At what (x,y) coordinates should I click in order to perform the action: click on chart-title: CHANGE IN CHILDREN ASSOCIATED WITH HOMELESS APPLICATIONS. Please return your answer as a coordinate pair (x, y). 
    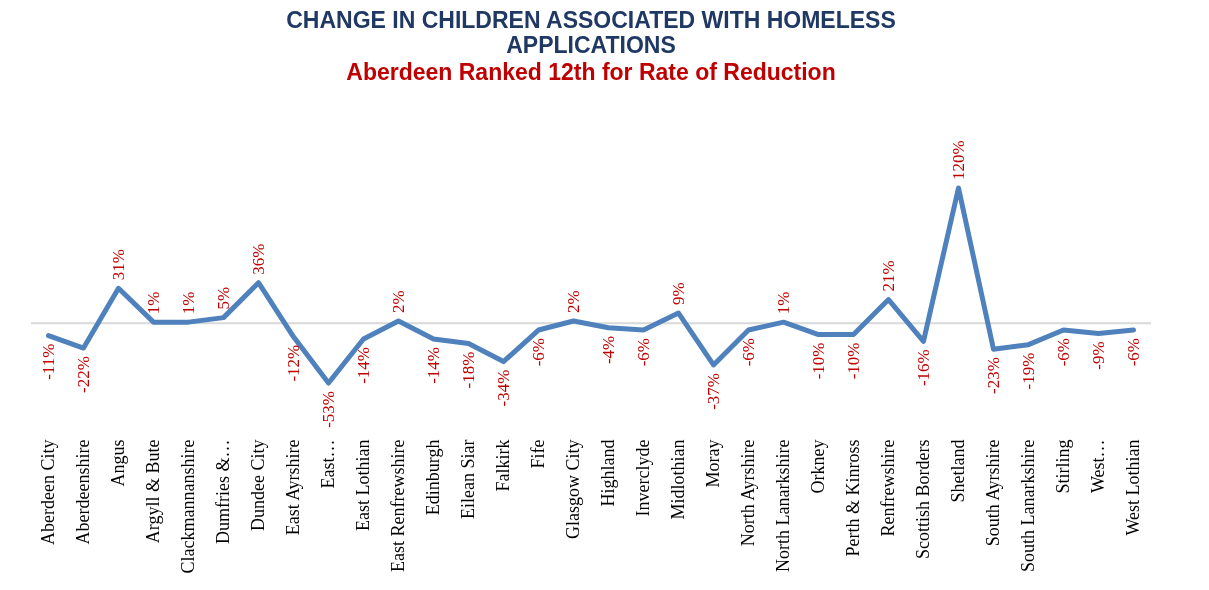
    Looking at the image, I should click on (591, 33).